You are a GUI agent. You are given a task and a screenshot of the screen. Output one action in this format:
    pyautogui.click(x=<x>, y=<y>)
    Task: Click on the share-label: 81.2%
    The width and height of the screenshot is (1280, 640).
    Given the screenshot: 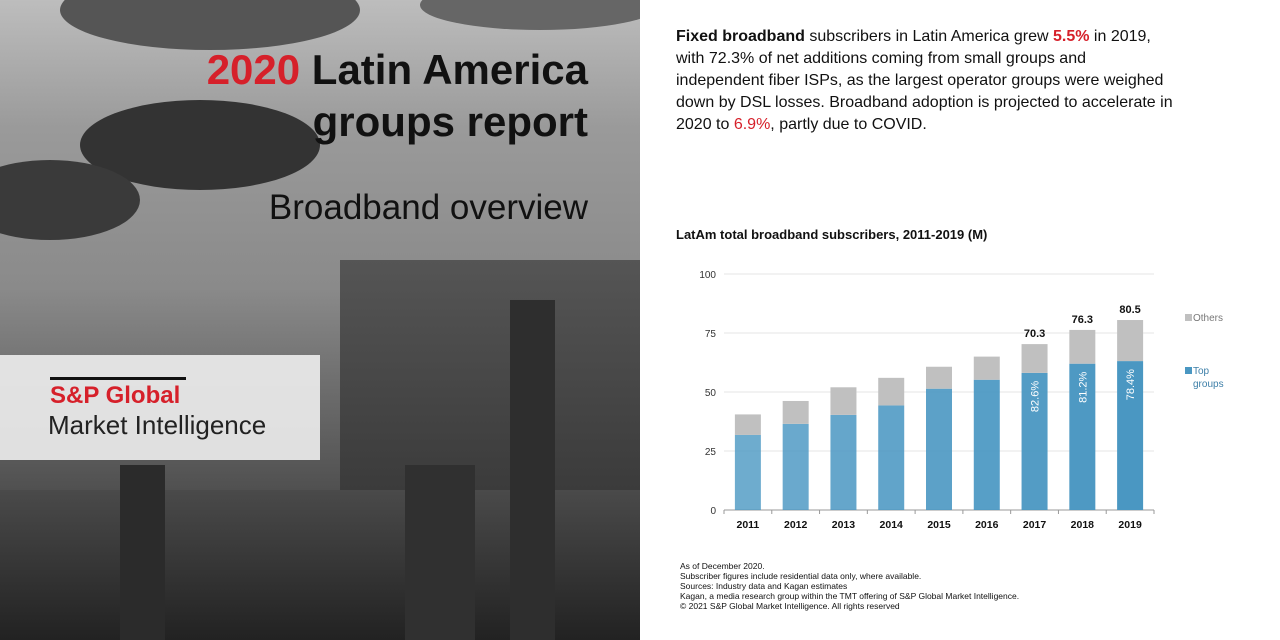 What is the action you would take?
    pyautogui.click(x=1083, y=386)
    